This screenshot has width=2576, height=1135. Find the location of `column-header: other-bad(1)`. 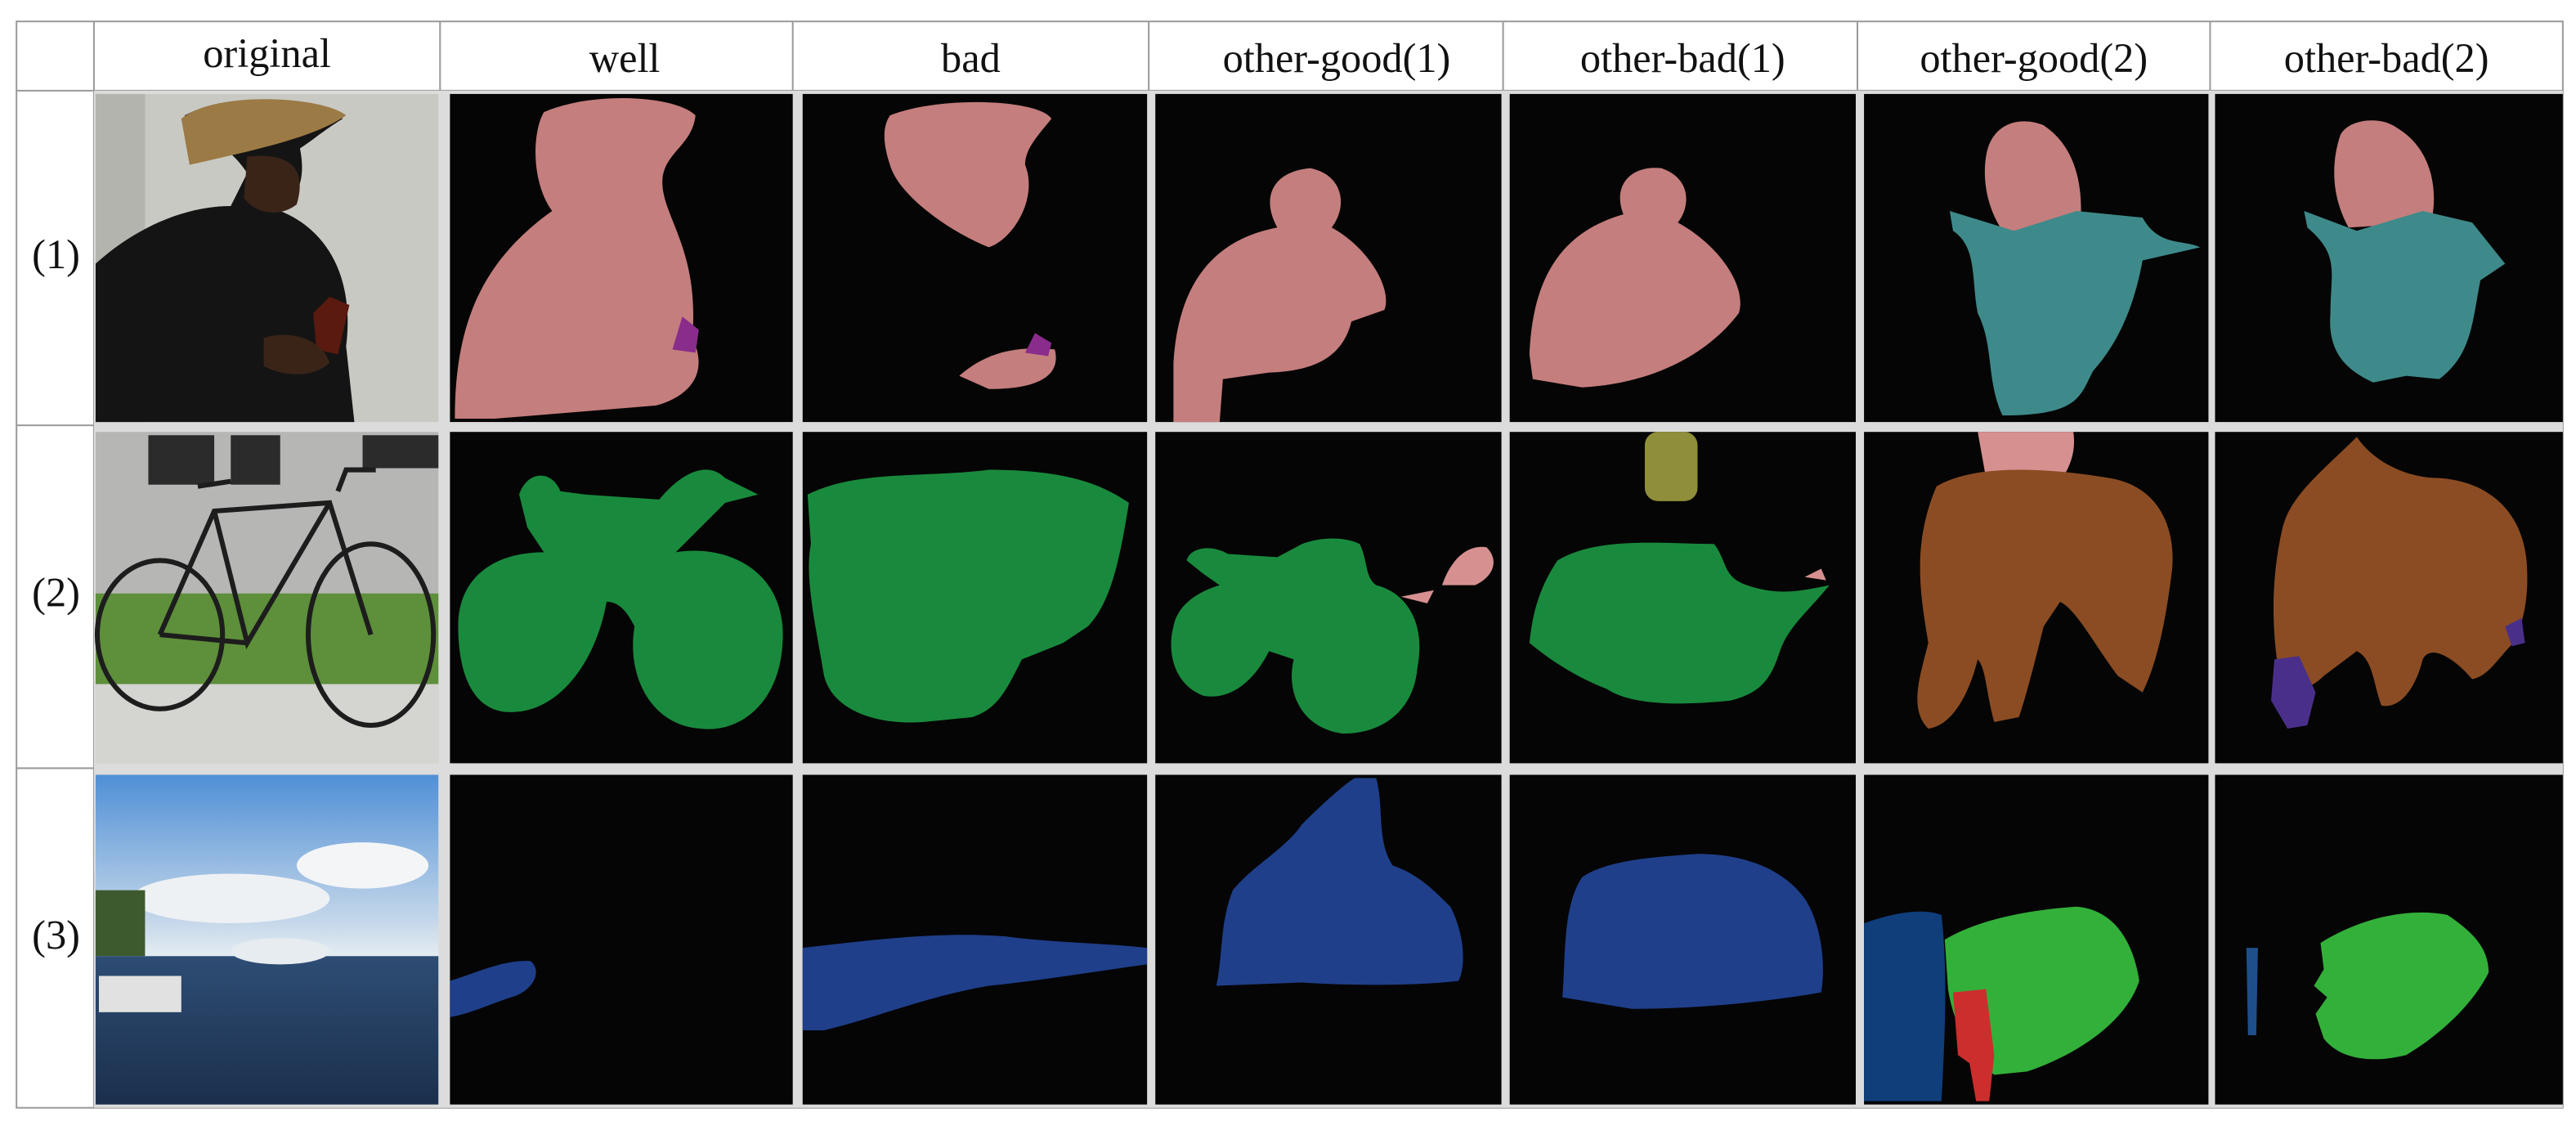

column-header: other-bad(1) is located at coordinates (1682, 58).